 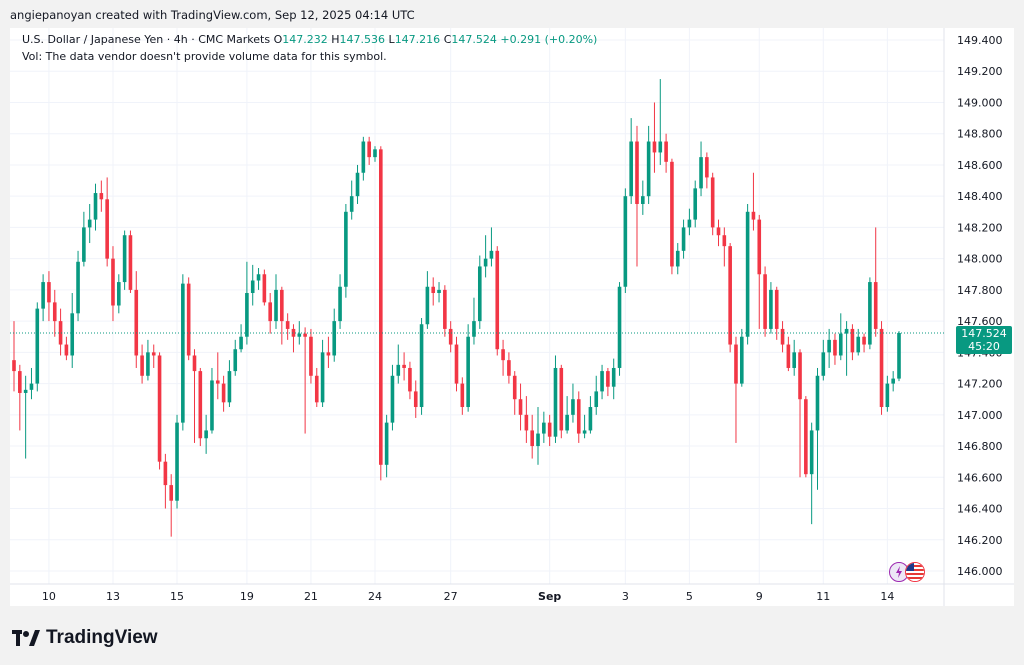 I want to click on y-tick-label: 146.600, so click(x=980, y=477).